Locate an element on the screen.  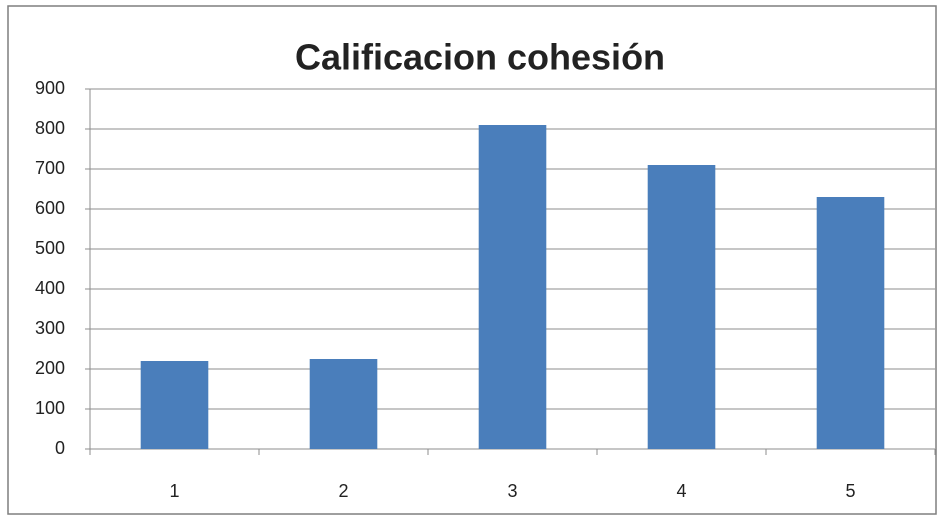
x-tick-label: 5 is located at coordinates (850, 491).